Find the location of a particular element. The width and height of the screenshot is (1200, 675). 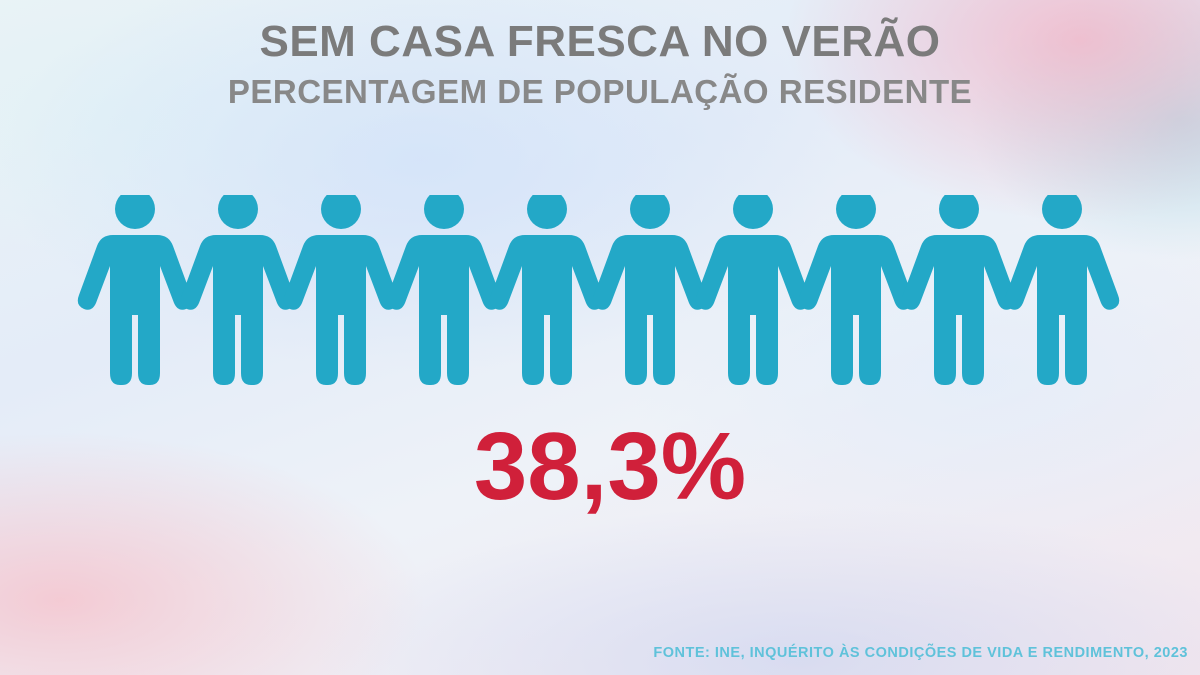

value-label: 38,3% is located at coordinates (610, 466).